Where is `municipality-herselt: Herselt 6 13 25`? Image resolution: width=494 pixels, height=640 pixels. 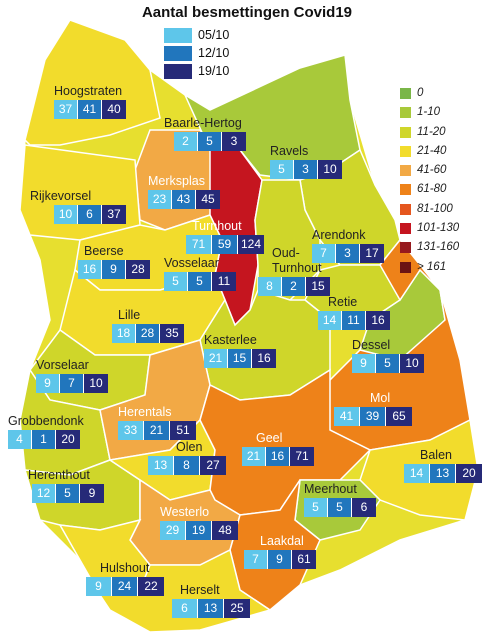 municipality-herselt: Herselt 6 13 25 is located at coordinates (211, 600).